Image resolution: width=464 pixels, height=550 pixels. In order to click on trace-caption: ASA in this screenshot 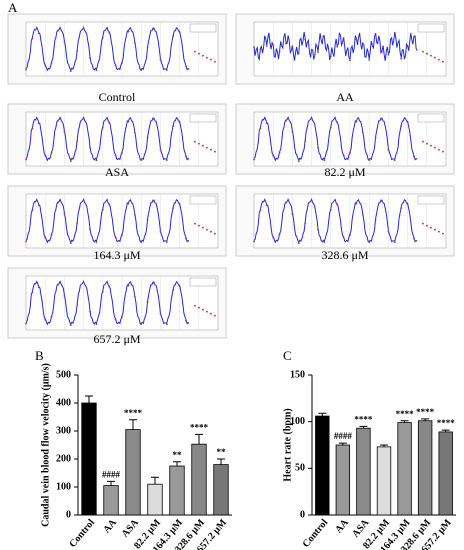, I will do `click(117, 172)`.